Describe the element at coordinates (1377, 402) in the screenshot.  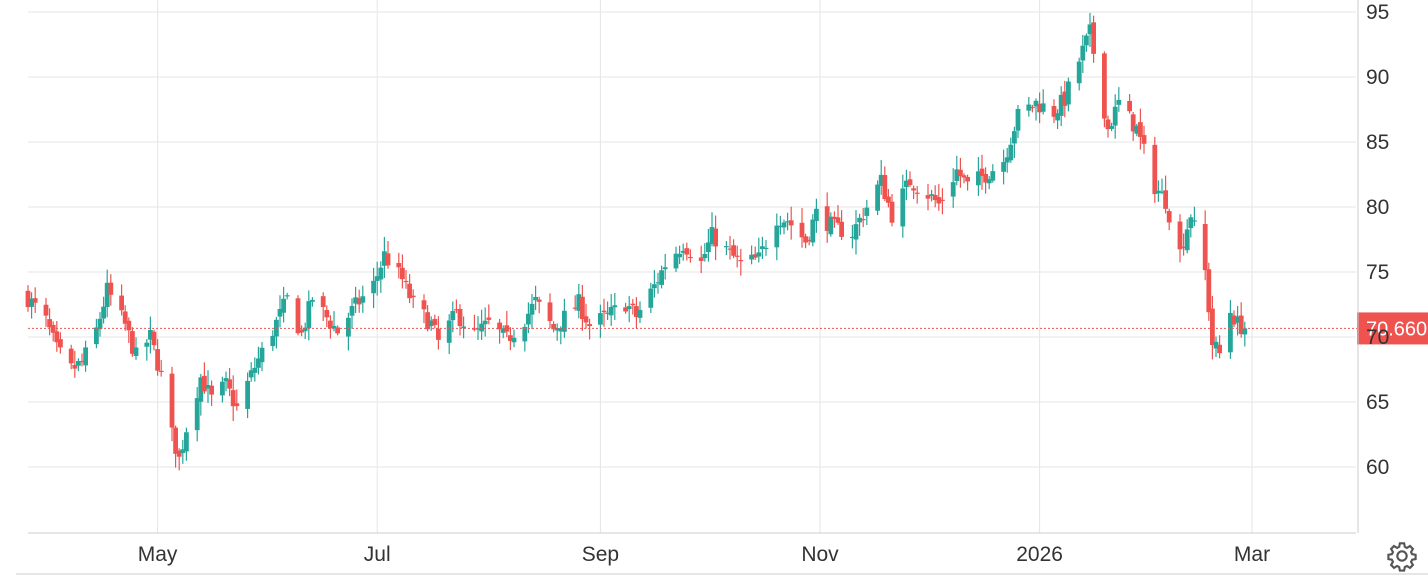
I see `y-tick-label: 65` at that location.